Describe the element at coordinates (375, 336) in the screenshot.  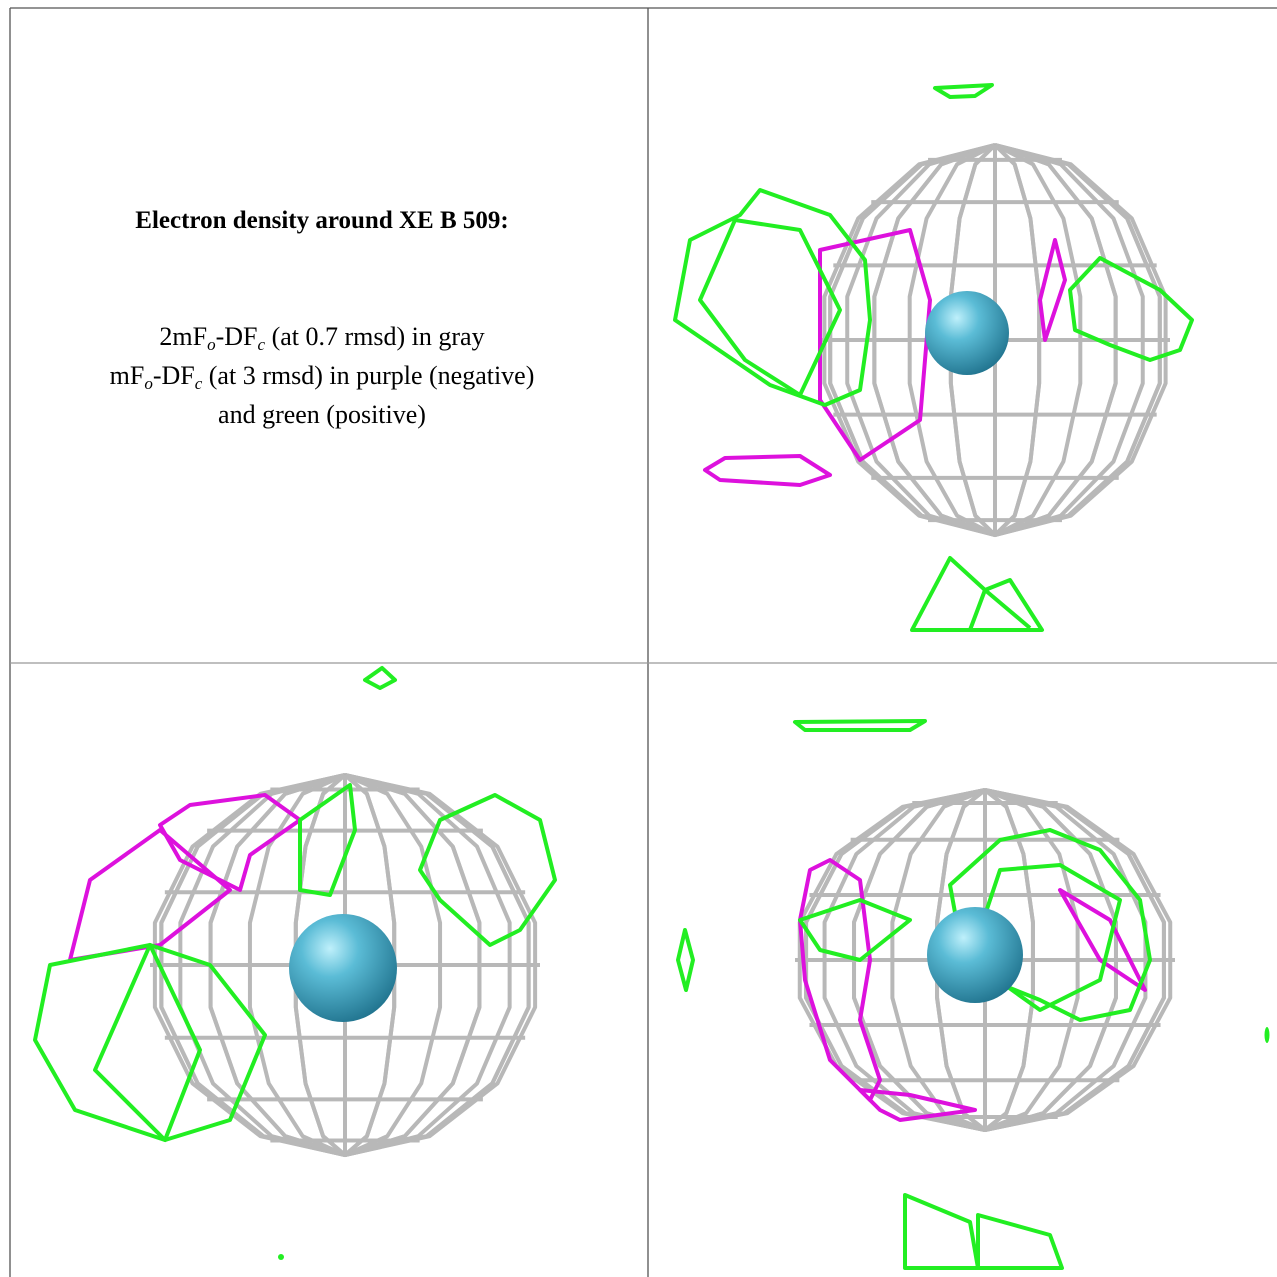
I see `text-segment: (at 0.7 rmsd) in gray` at that location.